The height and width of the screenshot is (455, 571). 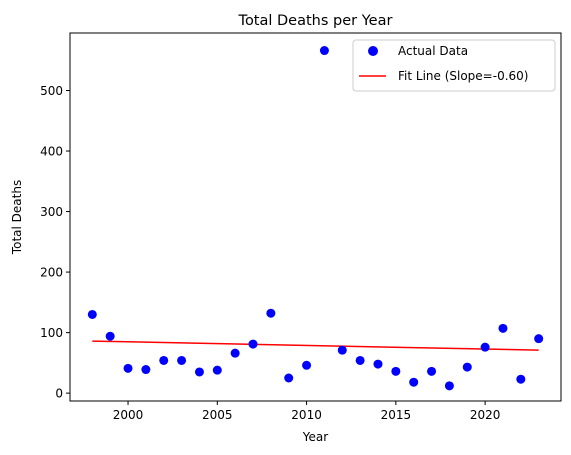 I want to click on data-point-2010, so click(x=307, y=365).